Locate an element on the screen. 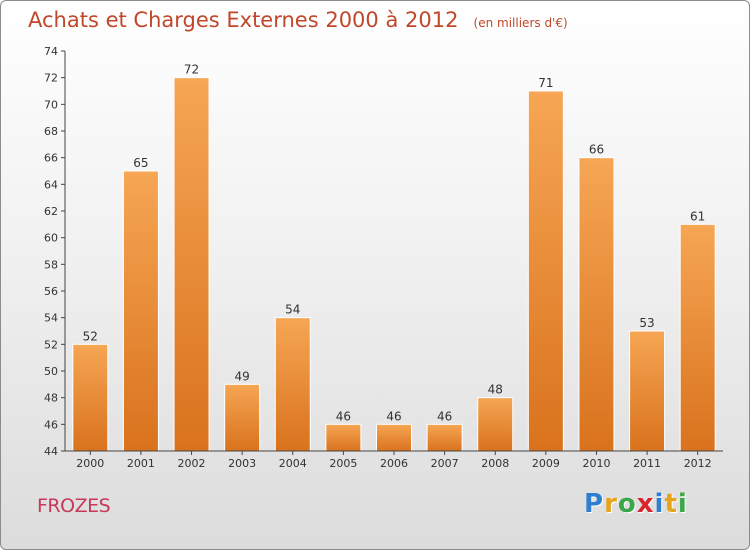 The width and height of the screenshot is (750, 550). commune-name: FROZES is located at coordinates (74, 506).